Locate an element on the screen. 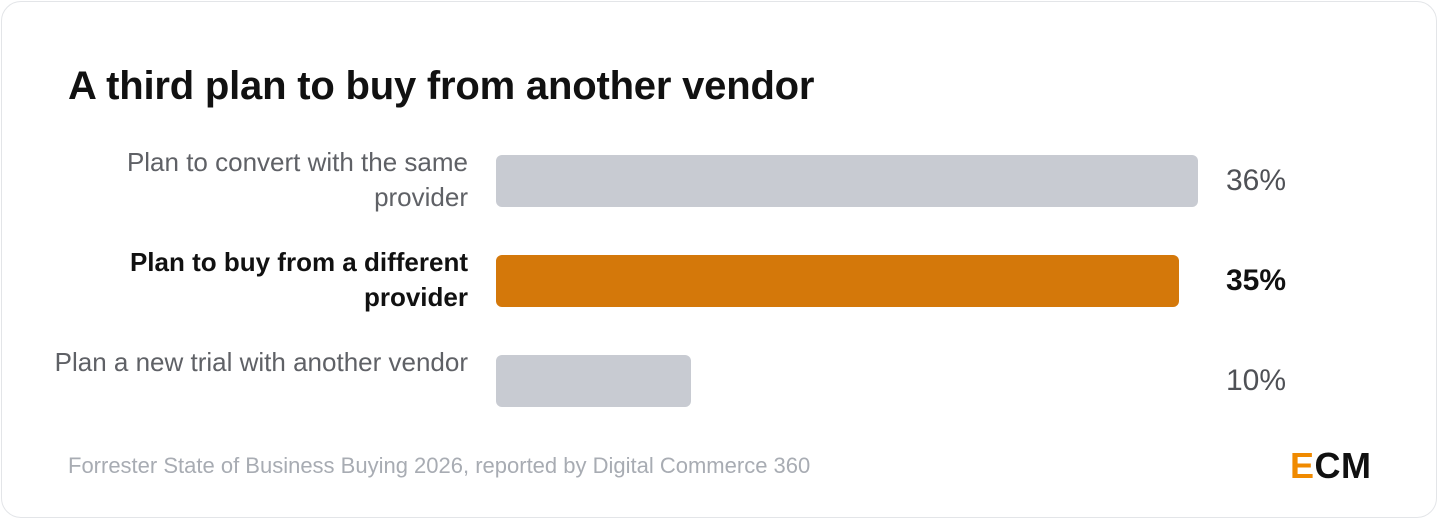 This screenshot has width=1440, height=521. bar-label: Plan to buy from a different provider is located at coordinates (298, 279).